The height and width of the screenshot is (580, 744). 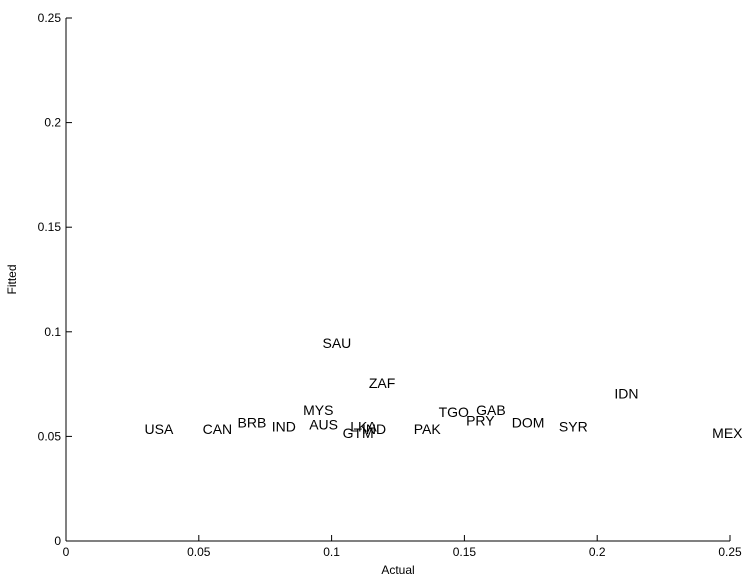 I want to click on y-tick-label: 0.1, so click(x=52, y=332).